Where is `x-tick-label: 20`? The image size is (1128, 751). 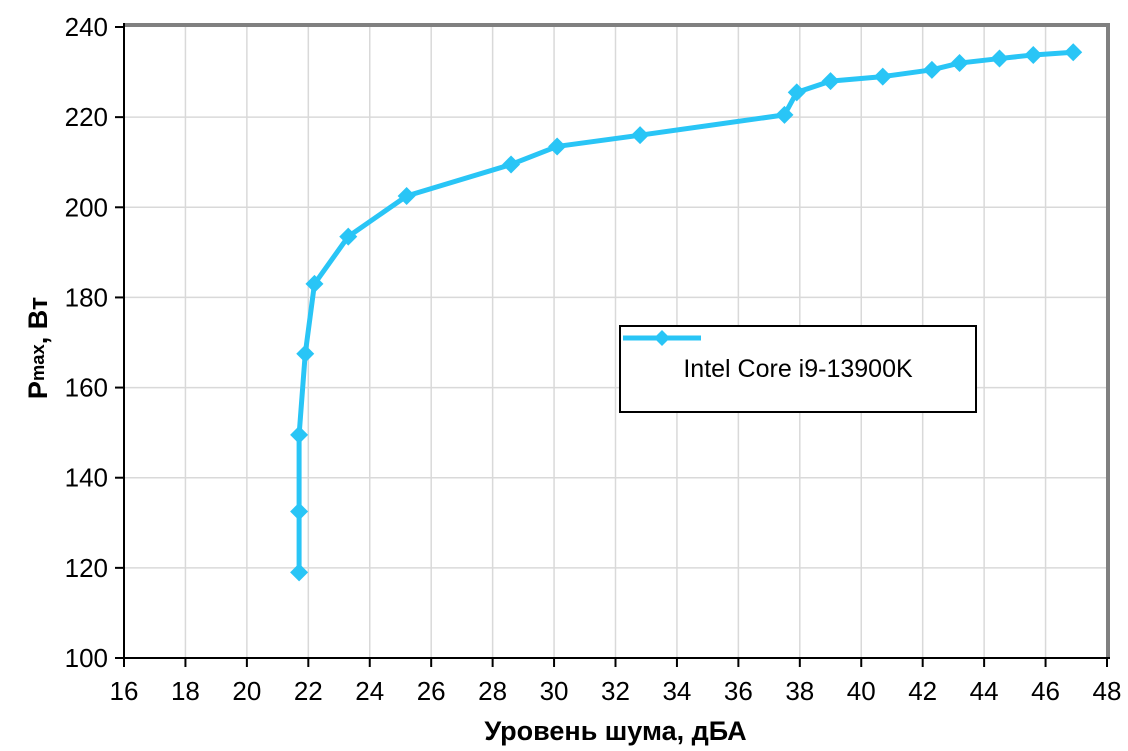
x-tick-label: 20 is located at coordinates (246, 691).